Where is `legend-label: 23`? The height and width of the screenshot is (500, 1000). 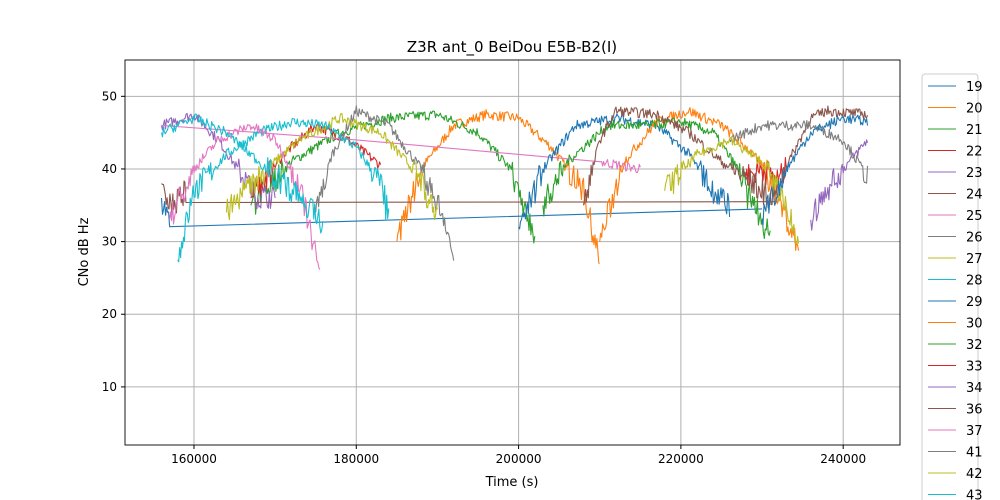
legend-label: 23 is located at coordinates (974, 173).